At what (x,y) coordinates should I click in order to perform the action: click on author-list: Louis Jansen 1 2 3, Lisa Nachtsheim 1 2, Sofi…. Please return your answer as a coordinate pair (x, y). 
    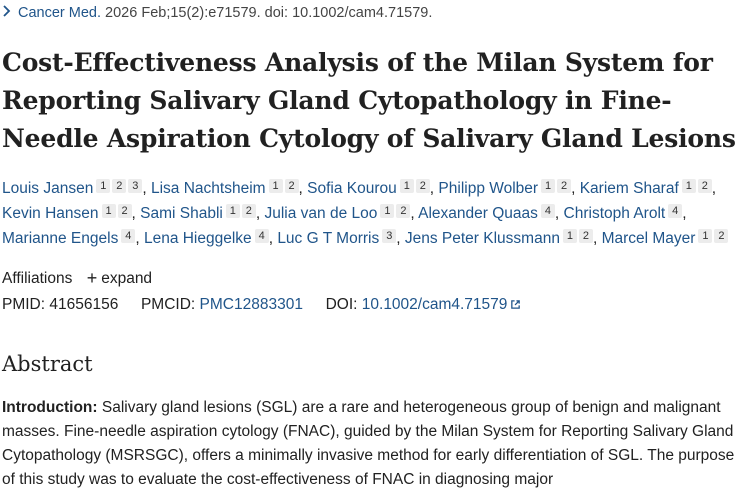
    Looking at the image, I should click on (376, 213).